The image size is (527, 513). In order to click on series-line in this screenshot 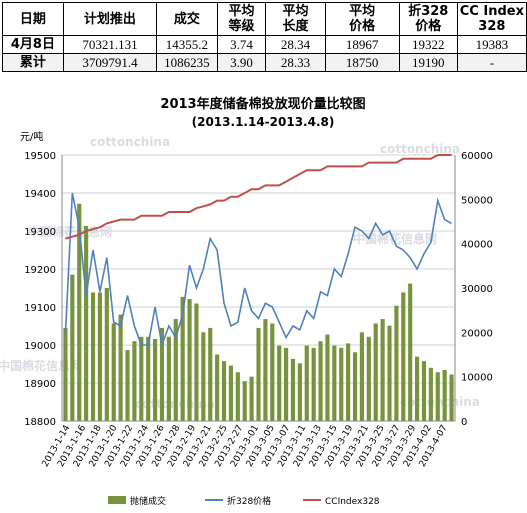, I will do `click(258, 197)`.